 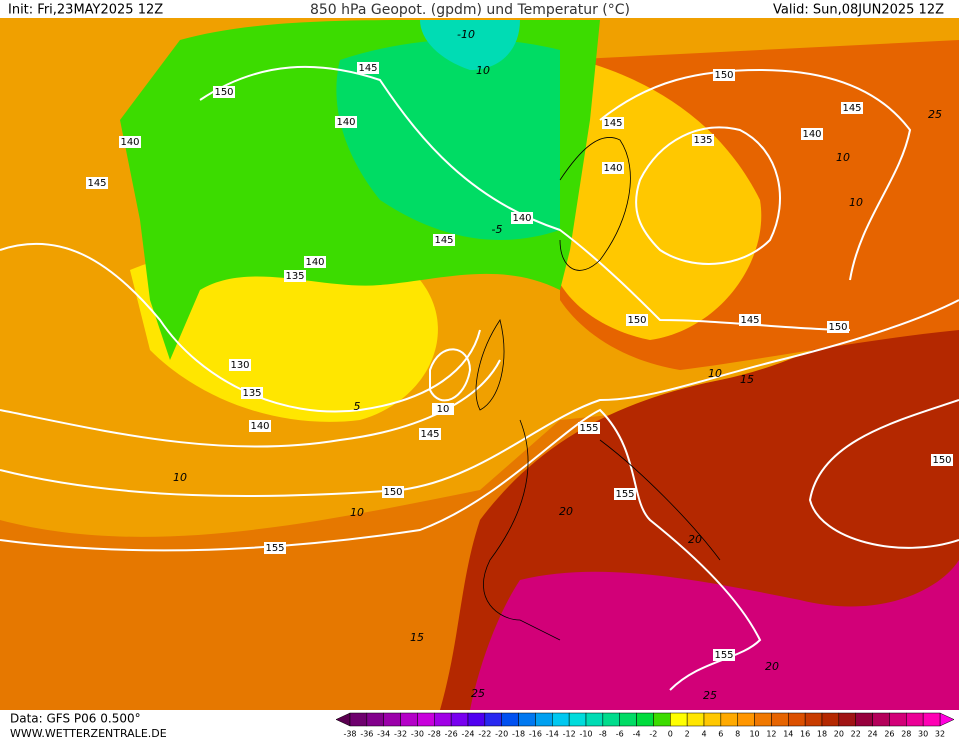 I want to click on scale-tick-label: -24, so click(x=467, y=734).